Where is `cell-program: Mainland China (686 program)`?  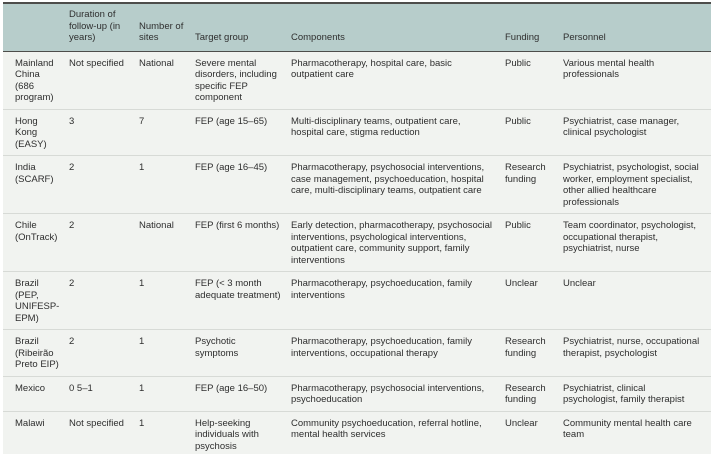
cell-program: Mainland China (686 program) is located at coordinates (36, 80).